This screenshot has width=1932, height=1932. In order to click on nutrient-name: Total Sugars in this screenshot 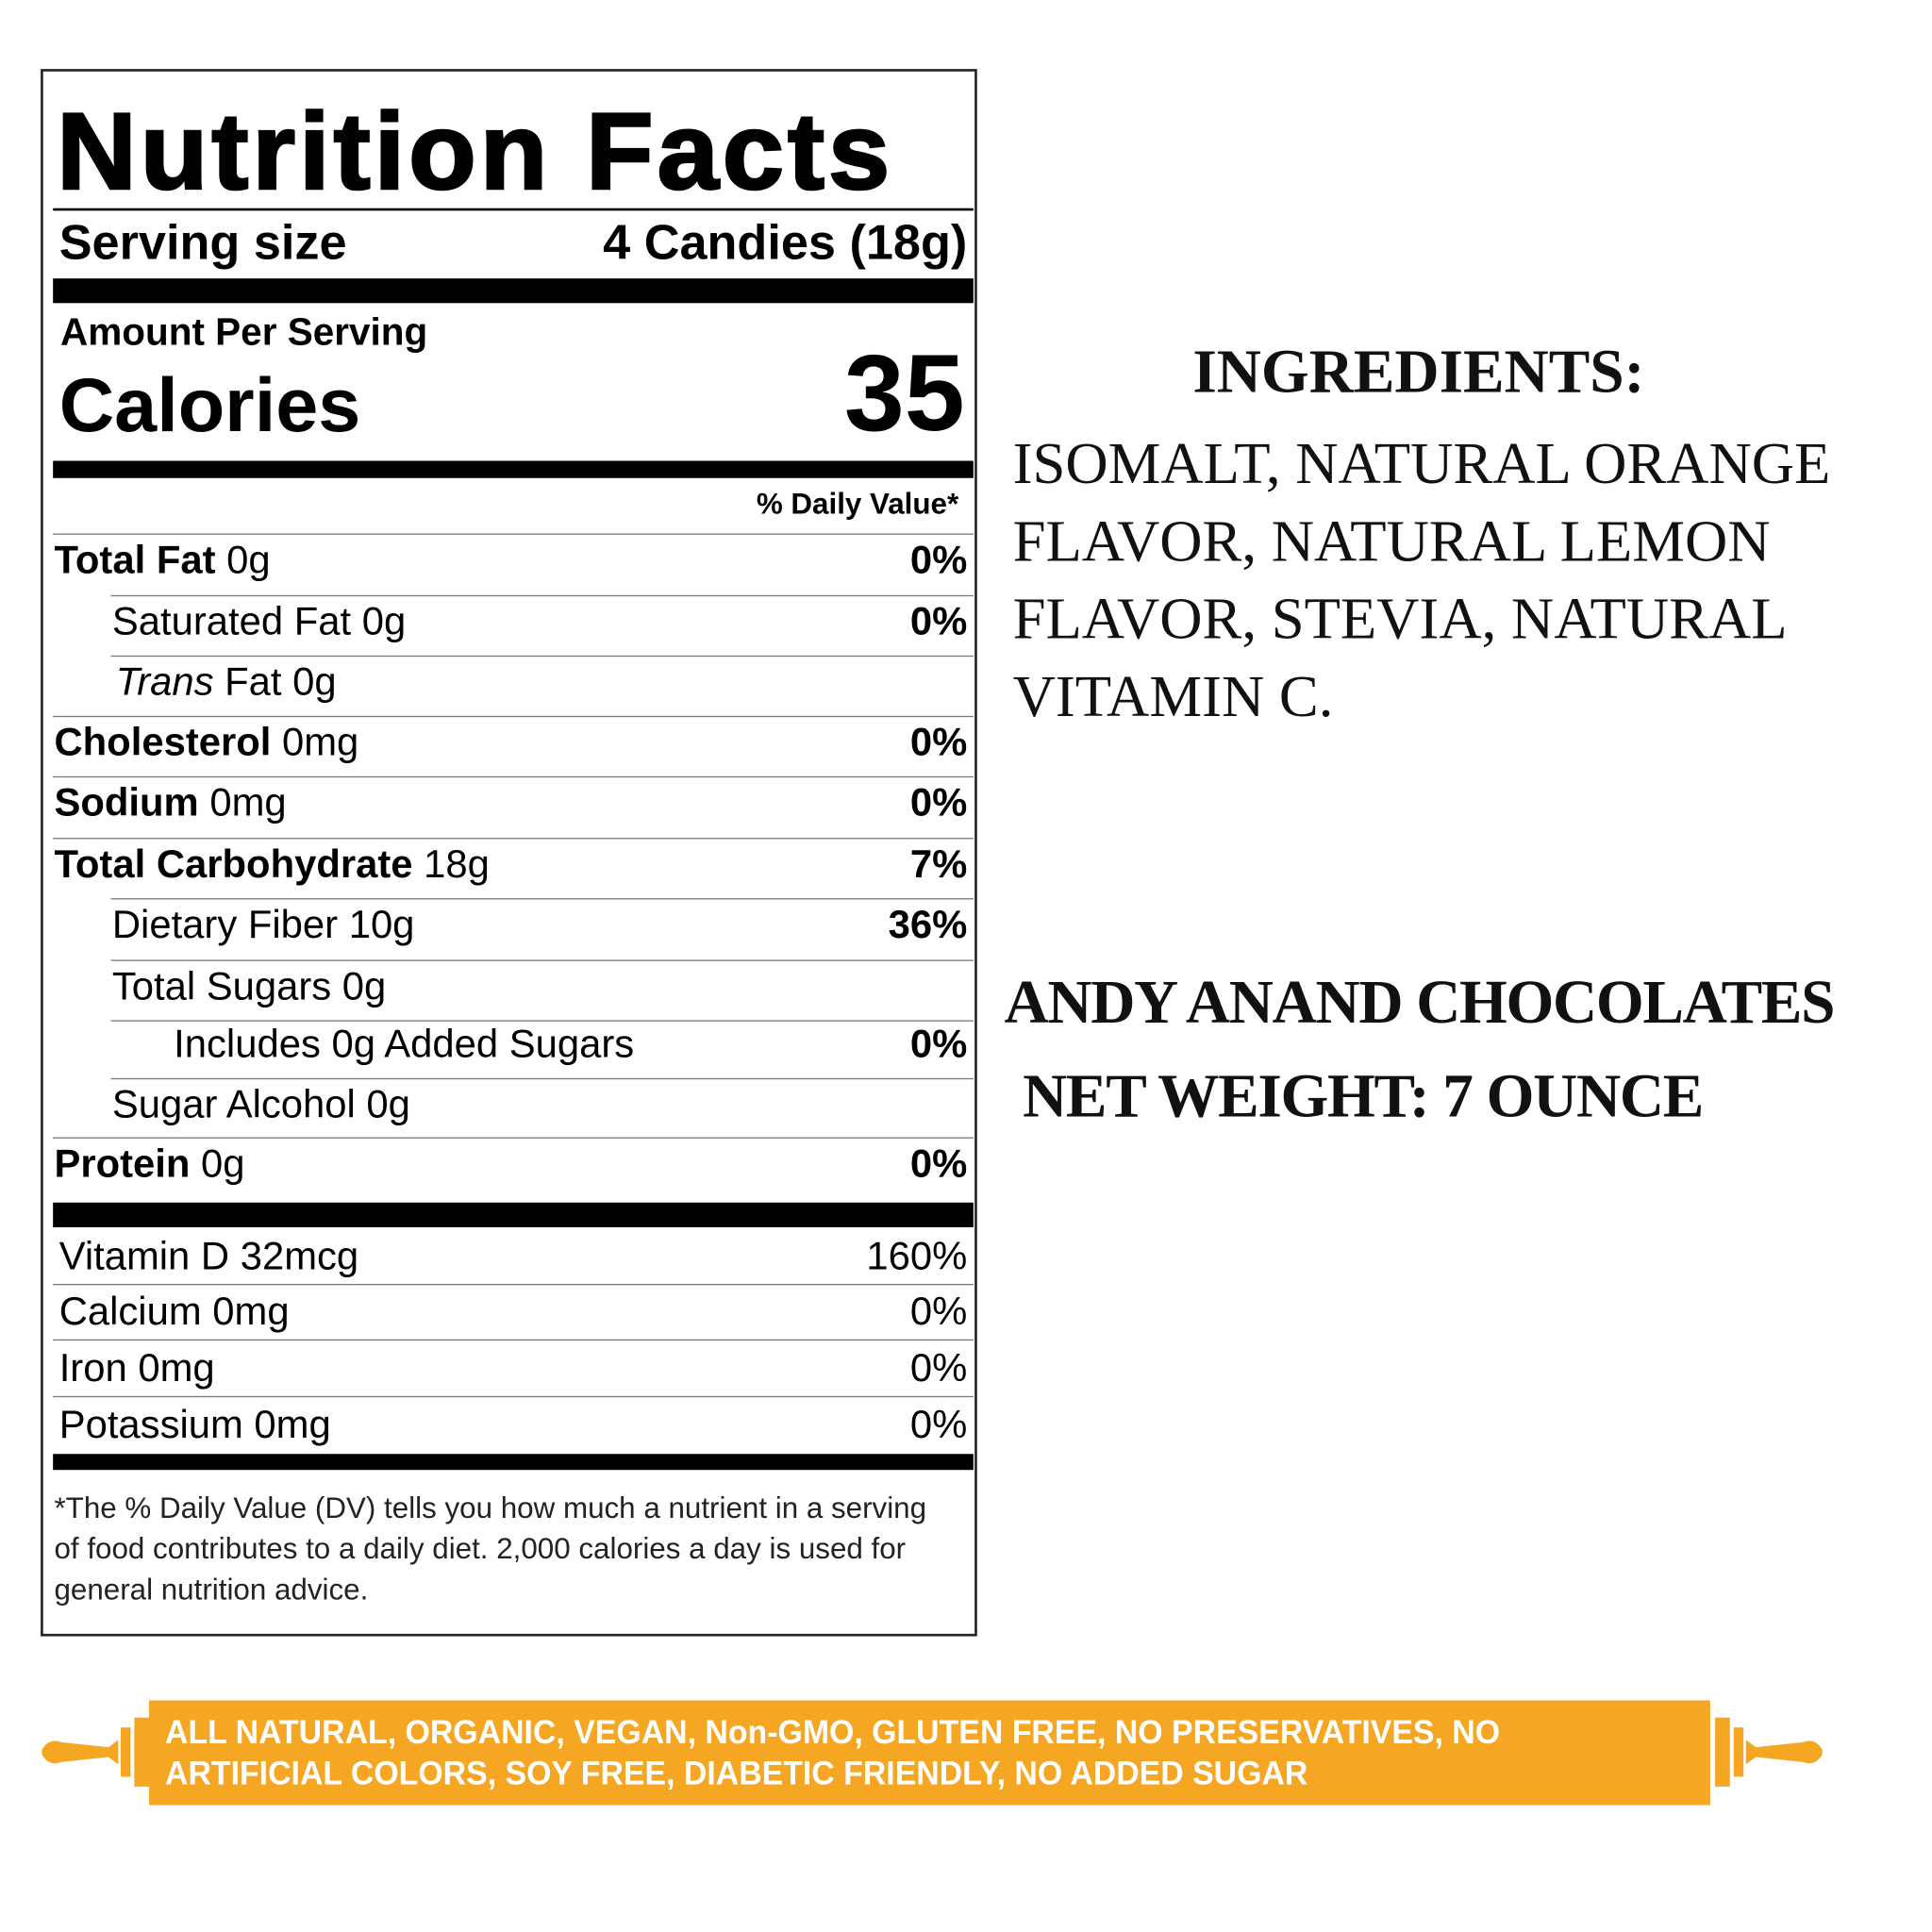, I will do `click(221, 985)`.